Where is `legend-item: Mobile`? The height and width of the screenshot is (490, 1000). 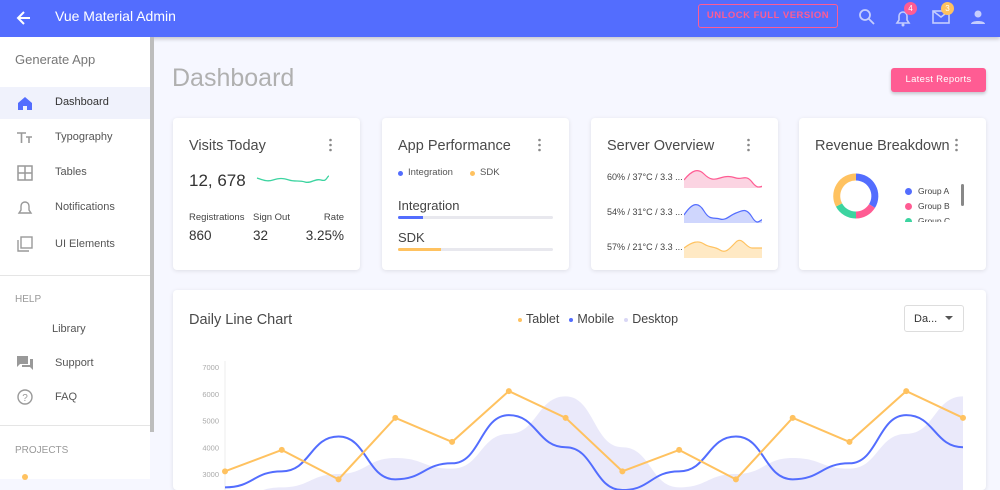
legend-item: Mobile is located at coordinates (591, 319).